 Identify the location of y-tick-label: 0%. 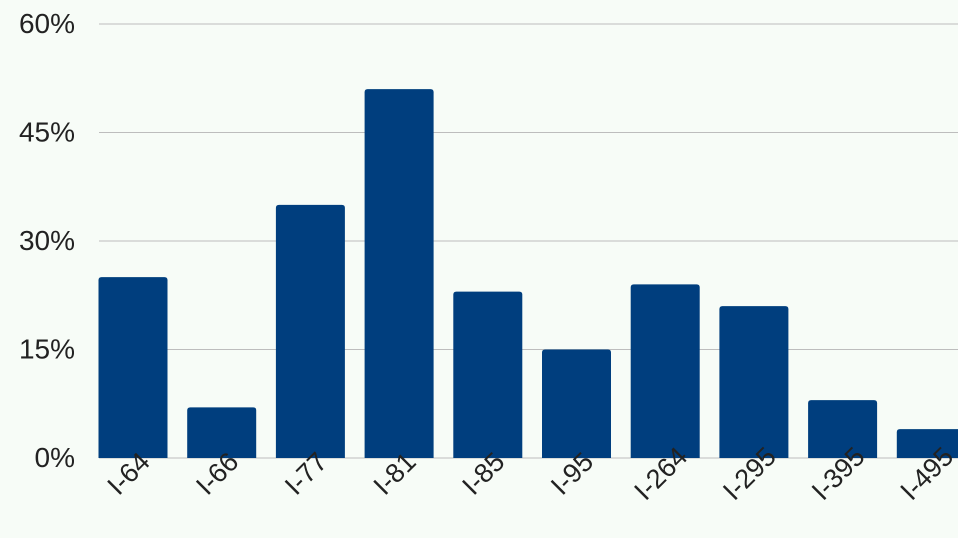
(55, 457).